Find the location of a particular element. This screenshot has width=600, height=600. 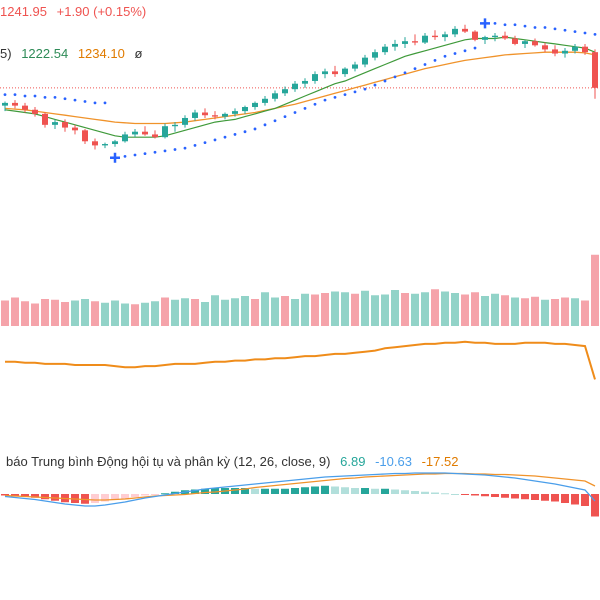

last-price: 1241.95 is located at coordinates (23, 11).